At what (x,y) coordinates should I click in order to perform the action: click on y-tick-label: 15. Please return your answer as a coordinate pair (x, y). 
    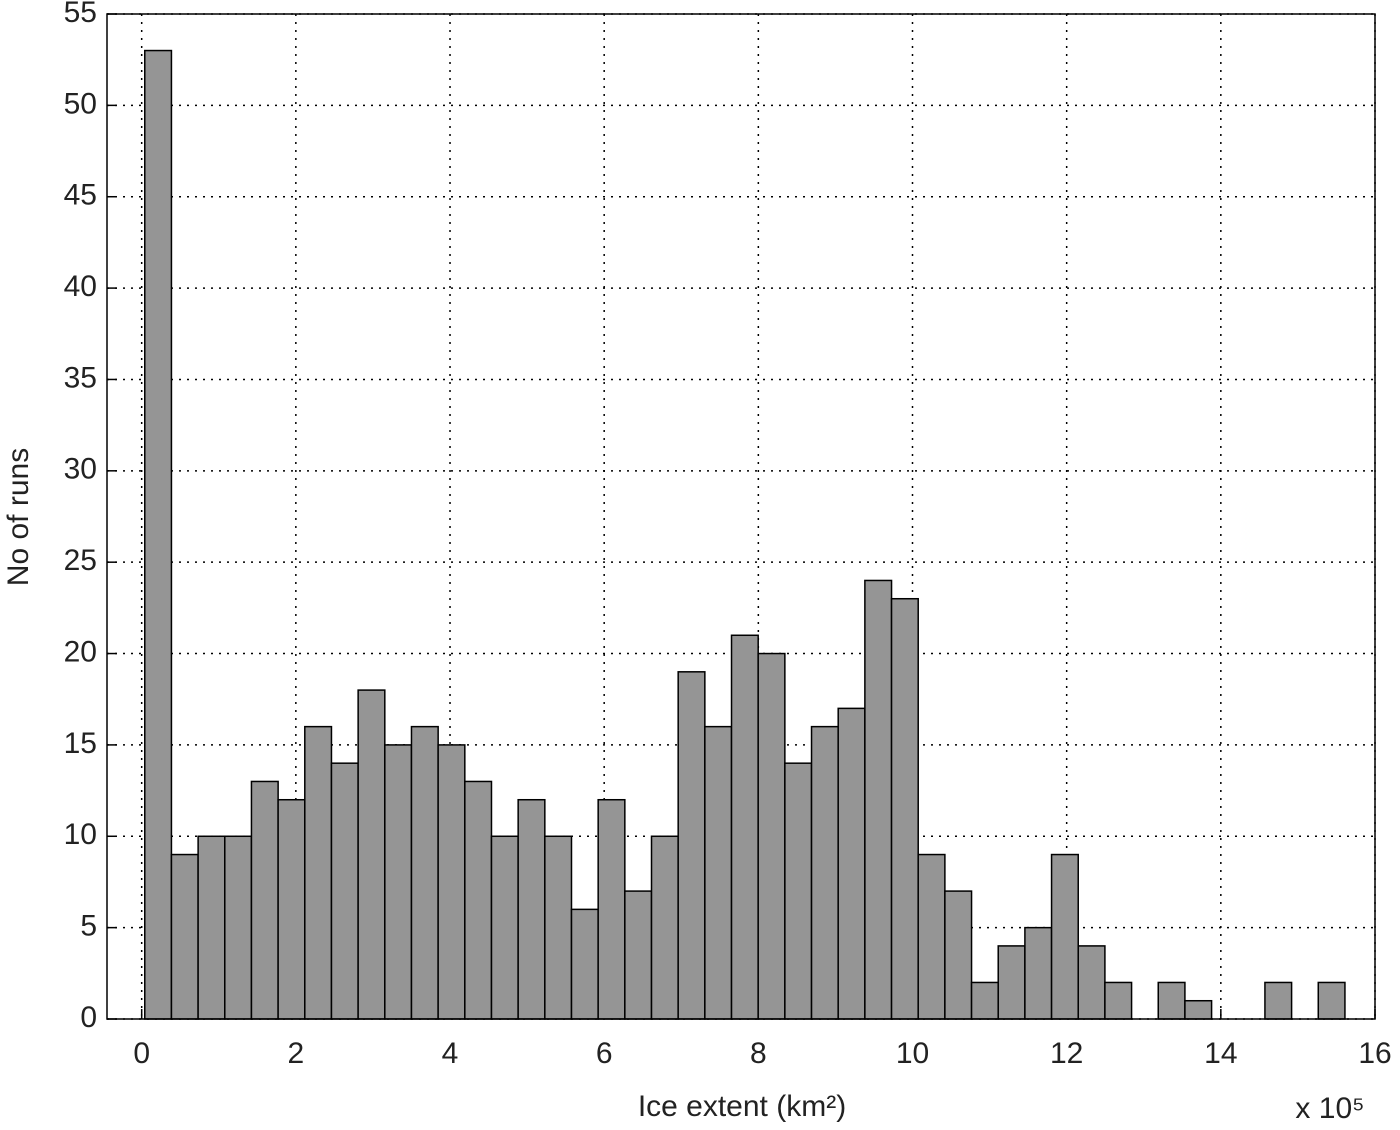
    Looking at the image, I should click on (80, 743).